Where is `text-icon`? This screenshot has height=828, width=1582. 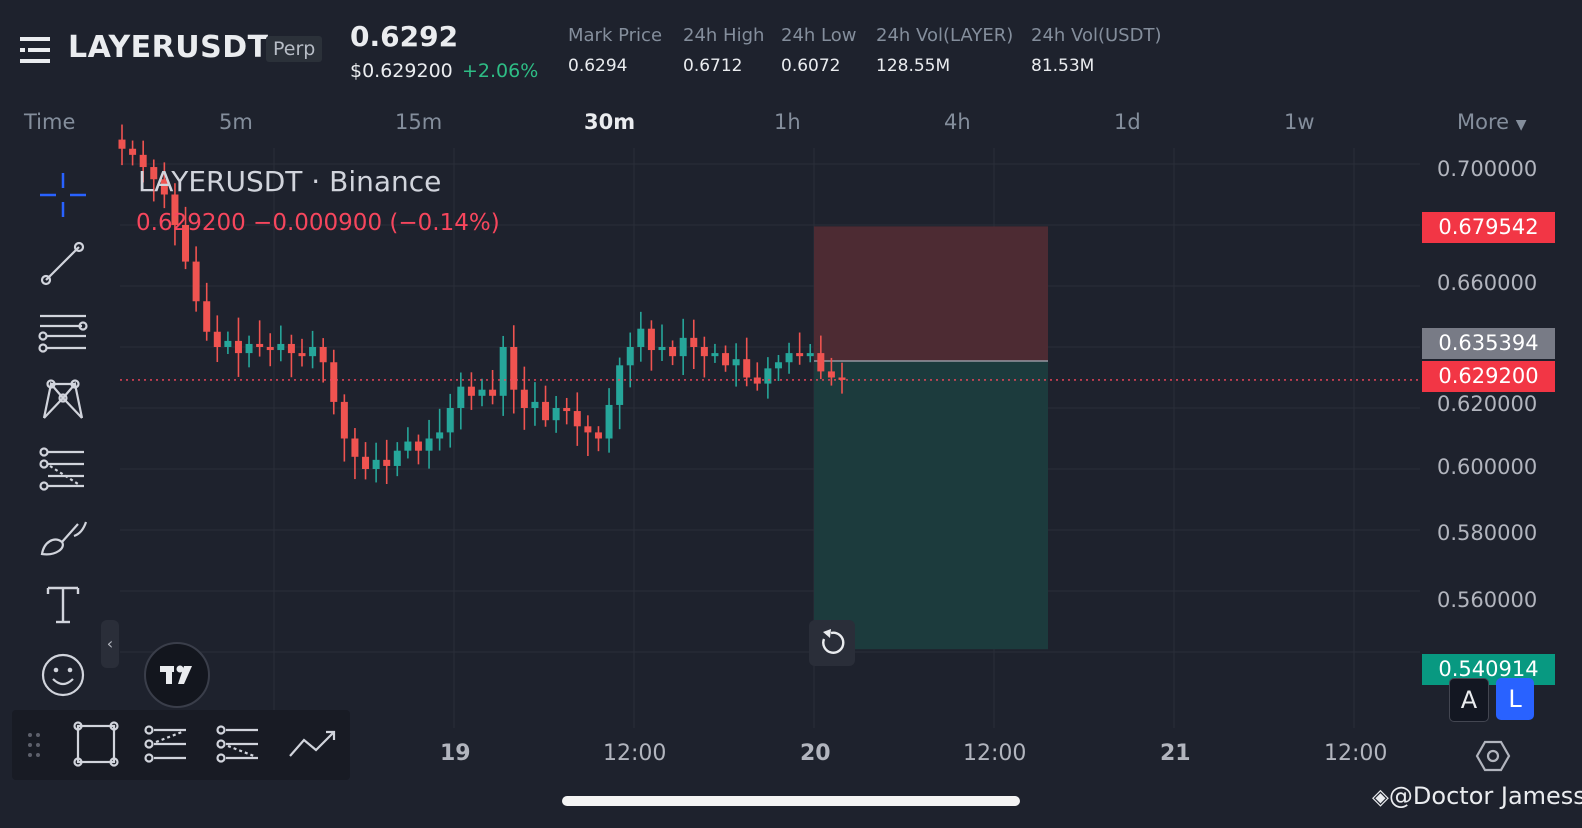
text-icon is located at coordinates (63, 603).